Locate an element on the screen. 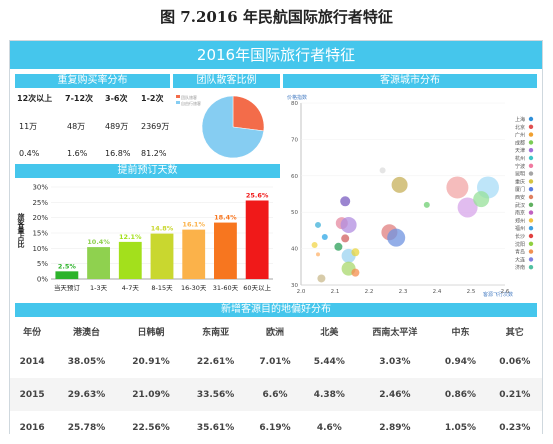 The height and width of the screenshot is (444, 553). scatter-xtick-label: 2.3 is located at coordinates (403, 292).